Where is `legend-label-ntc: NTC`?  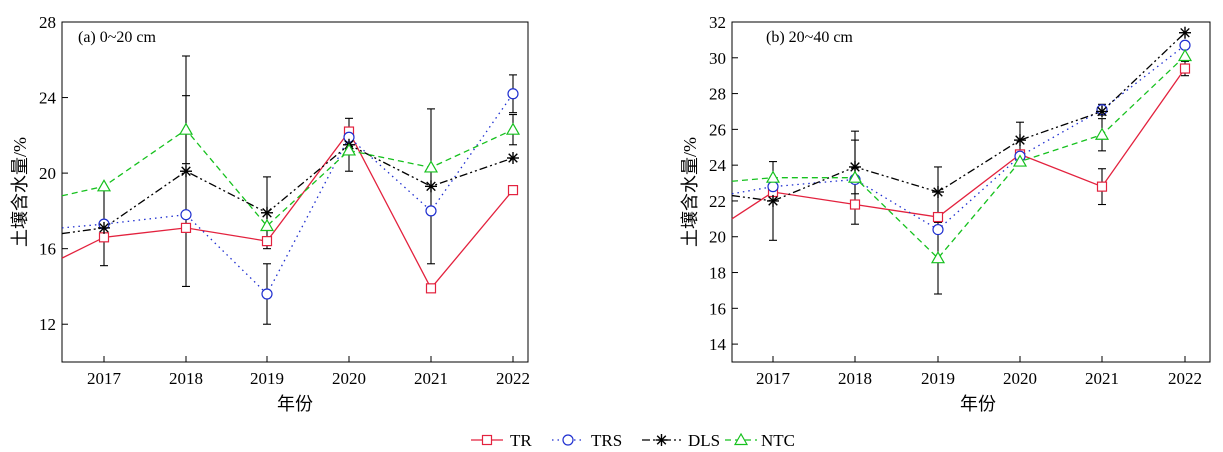
legend-label-ntc: NTC is located at coordinates (778, 440).